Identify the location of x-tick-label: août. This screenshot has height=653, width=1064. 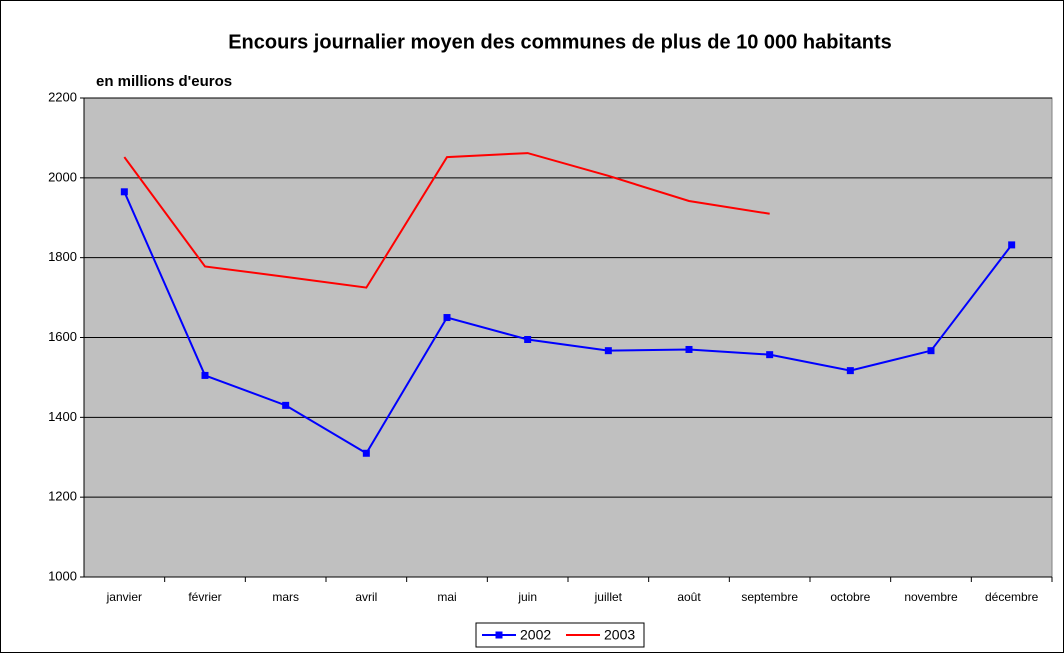
(689, 597).